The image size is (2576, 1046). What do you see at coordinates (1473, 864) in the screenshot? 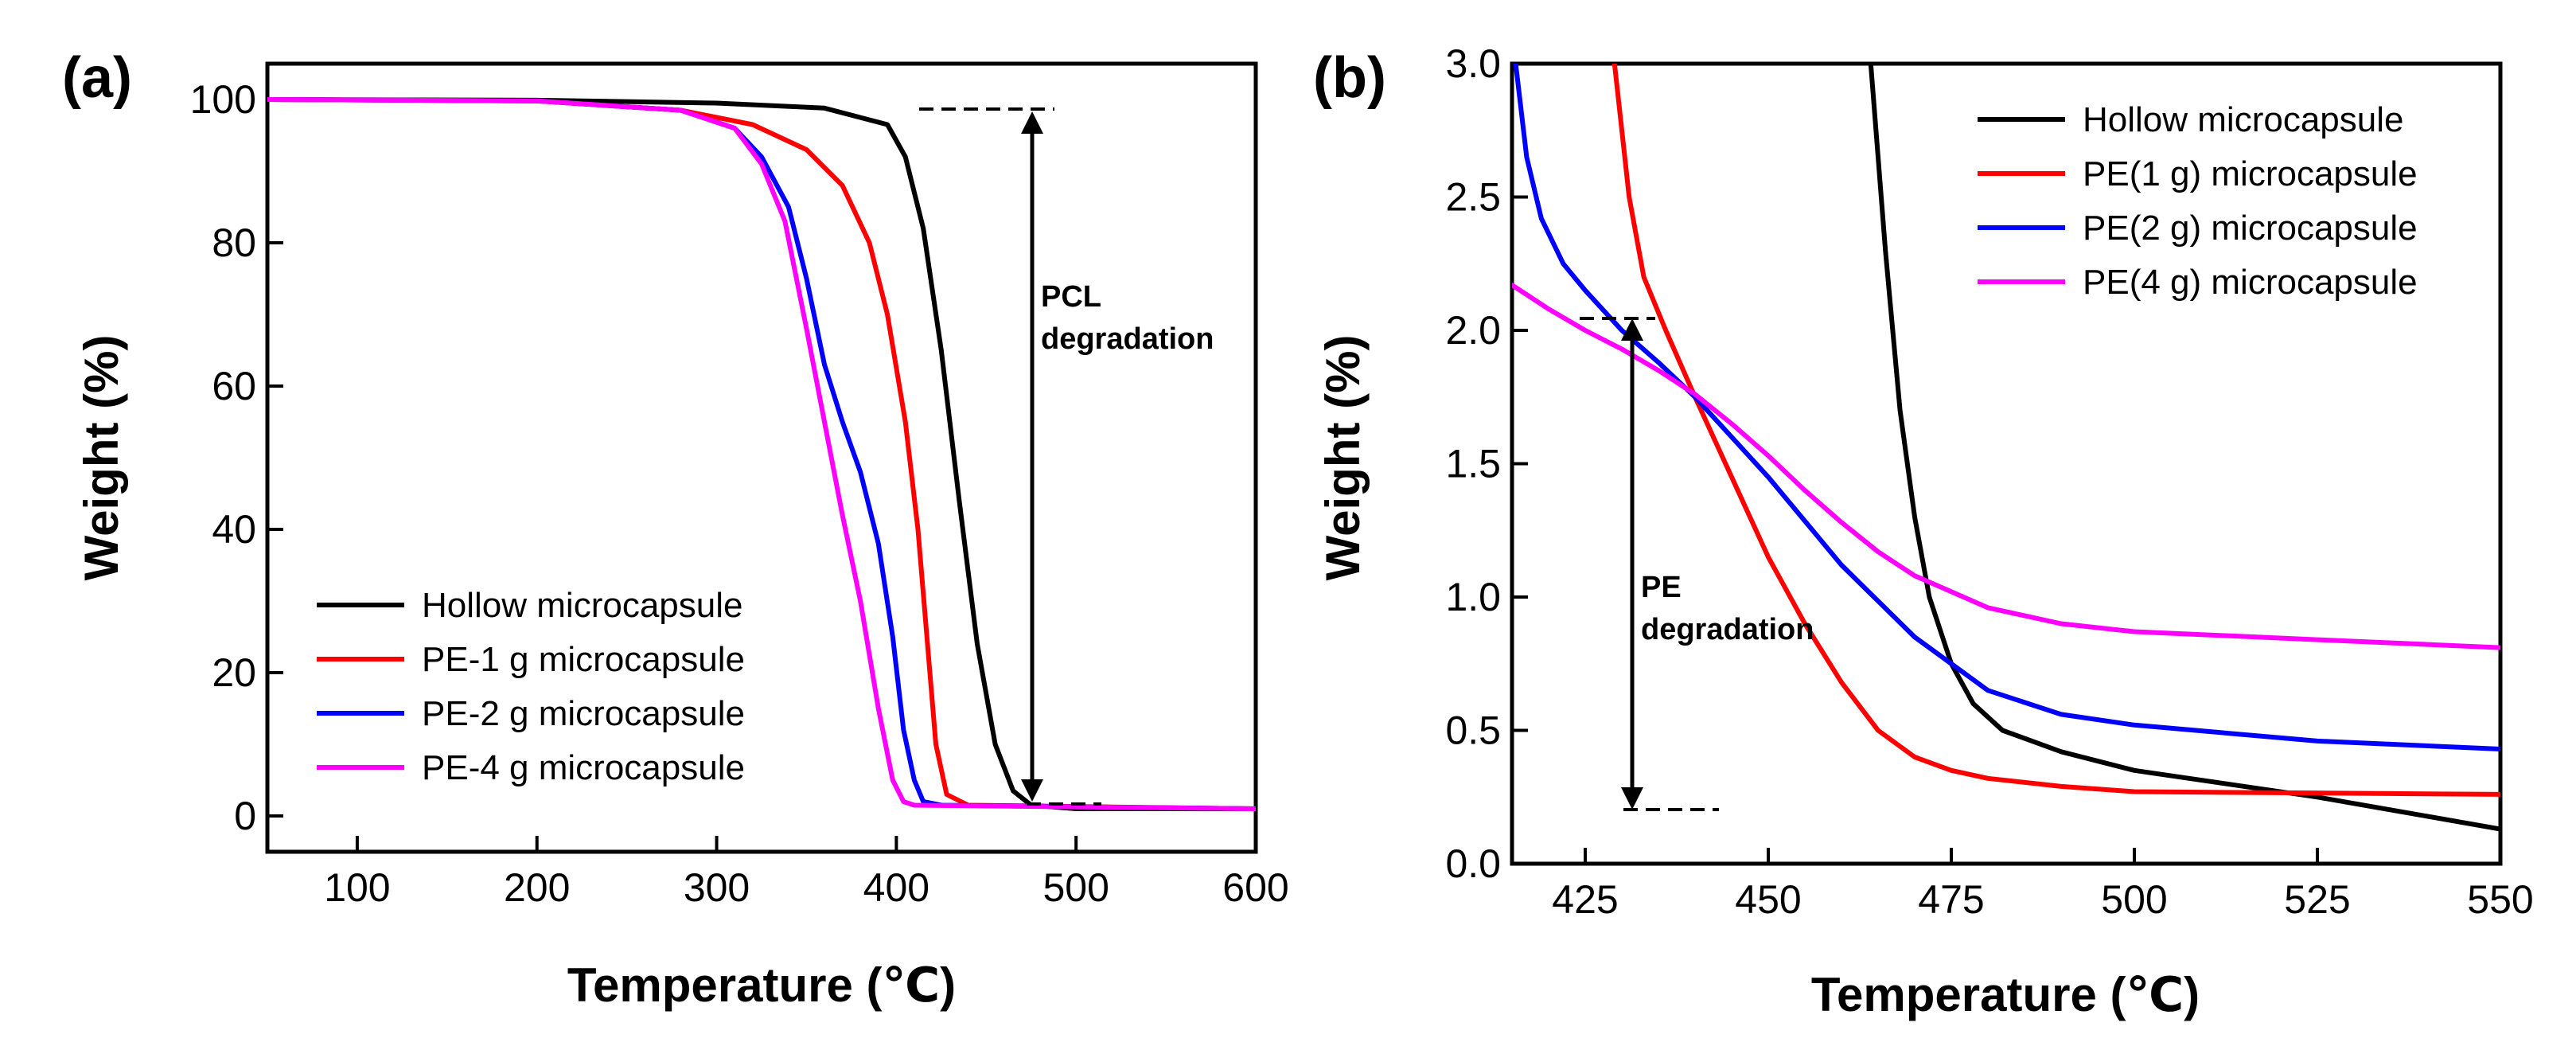
I see `ytick-label: 0.0` at bounding box center [1473, 864].